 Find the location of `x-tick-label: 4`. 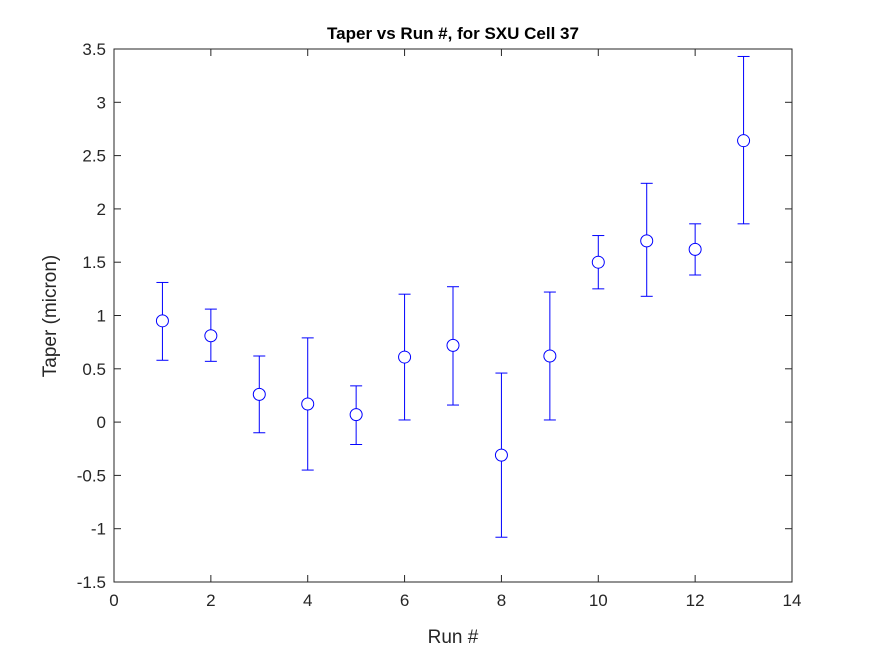

x-tick-label: 4 is located at coordinates (307, 600).